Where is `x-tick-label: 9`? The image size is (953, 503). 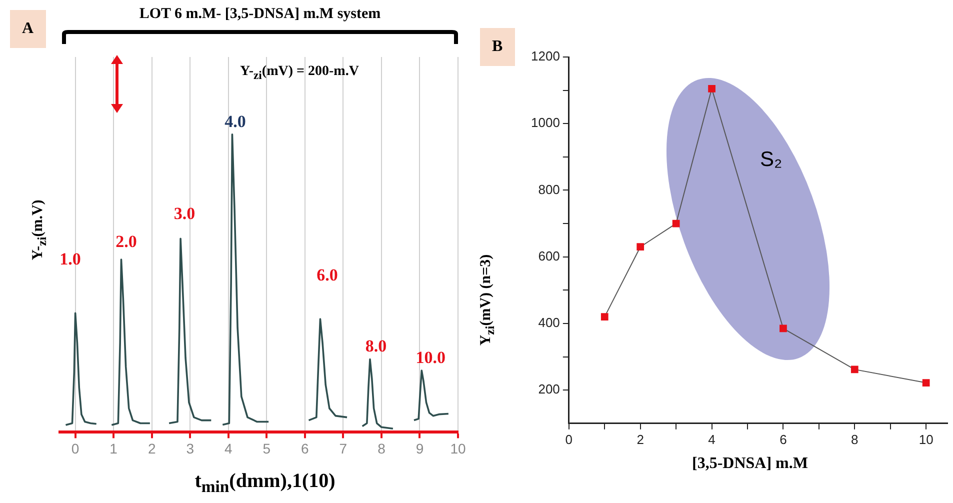 x-tick-label: 9 is located at coordinates (420, 448).